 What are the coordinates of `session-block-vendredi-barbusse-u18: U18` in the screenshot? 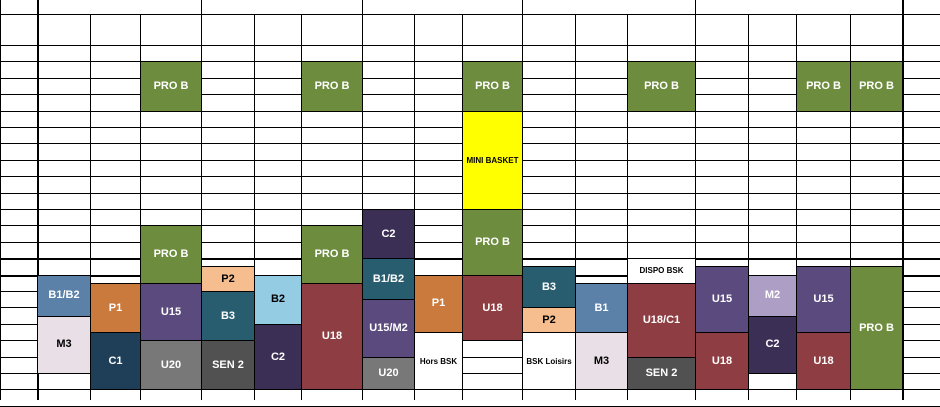 It's located at (722, 361).